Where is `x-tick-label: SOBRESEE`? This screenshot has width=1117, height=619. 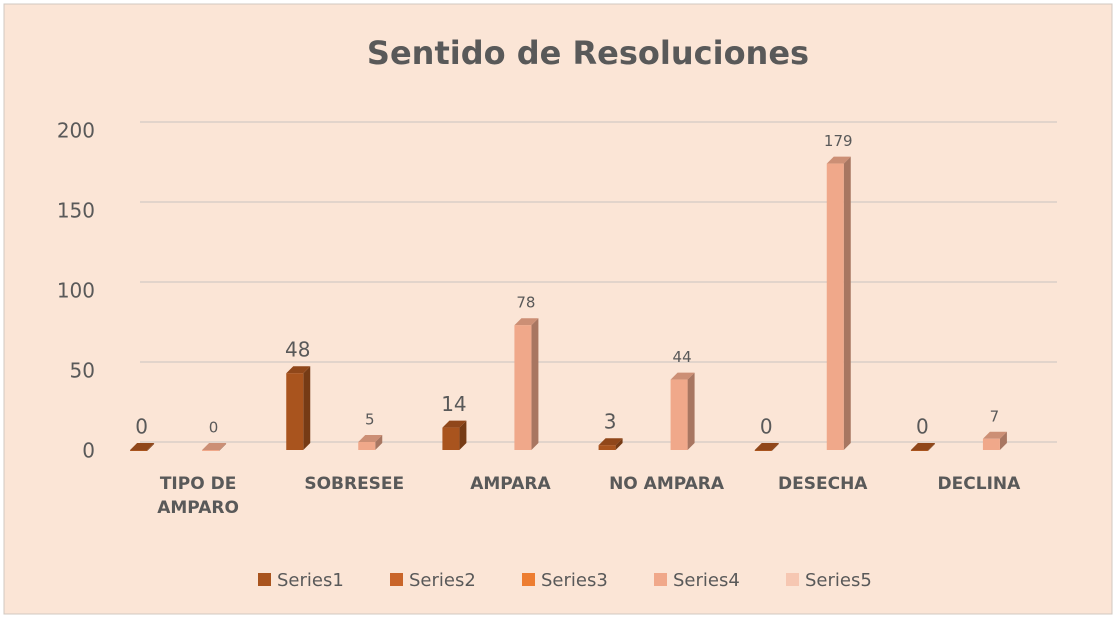 x-tick-label: SOBRESEE is located at coordinates (354, 484).